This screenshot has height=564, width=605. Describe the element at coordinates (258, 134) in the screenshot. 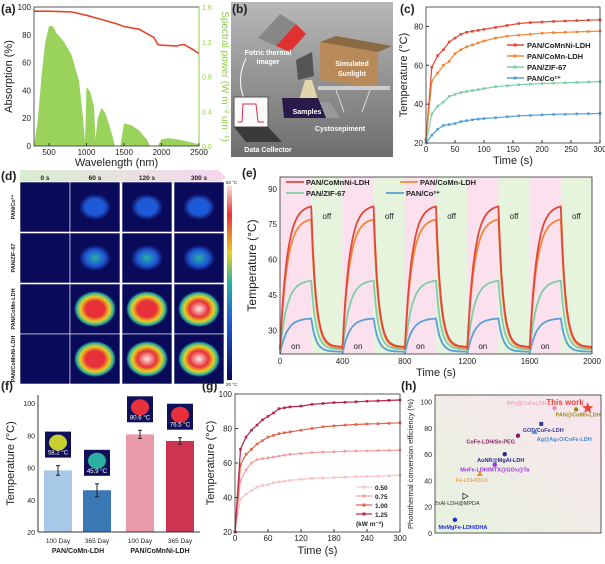

I see `laptop-keyboard` at that location.